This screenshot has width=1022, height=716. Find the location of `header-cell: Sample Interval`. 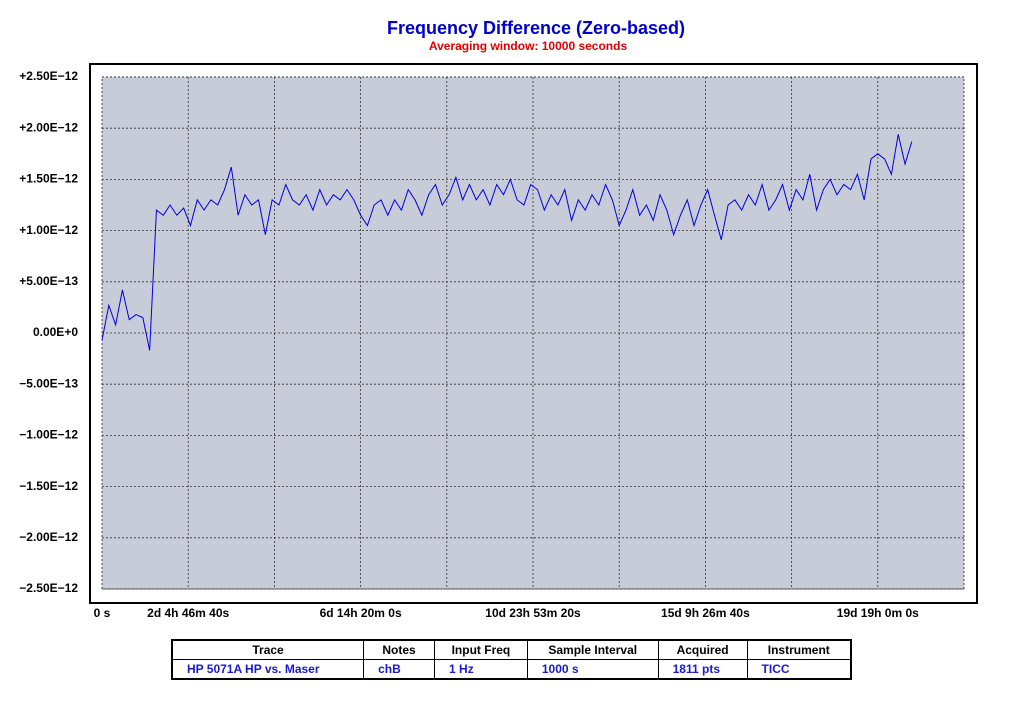

header-cell: Sample Interval is located at coordinates (592, 649).